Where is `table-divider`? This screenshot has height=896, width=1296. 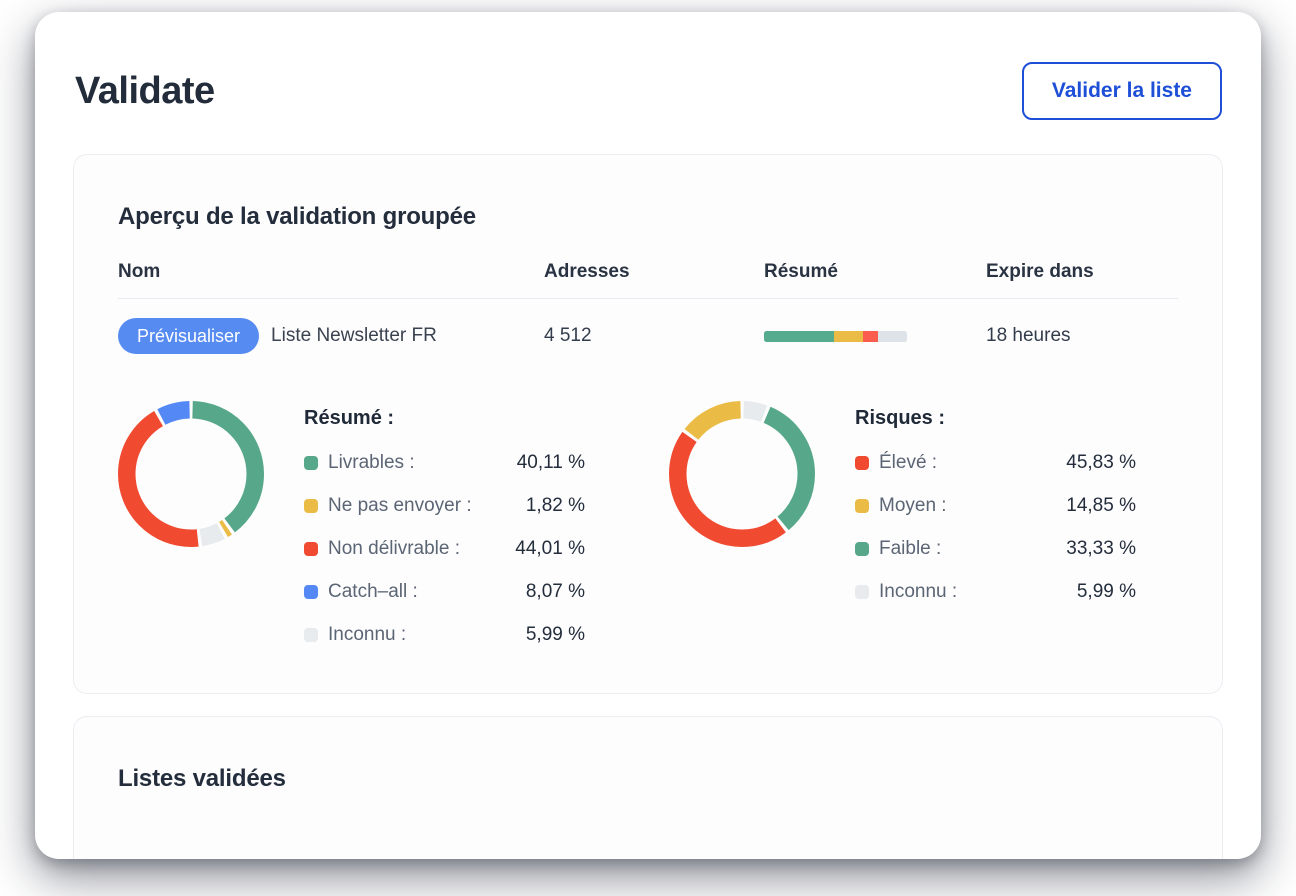 table-divider is located at coordinates (648, 298).